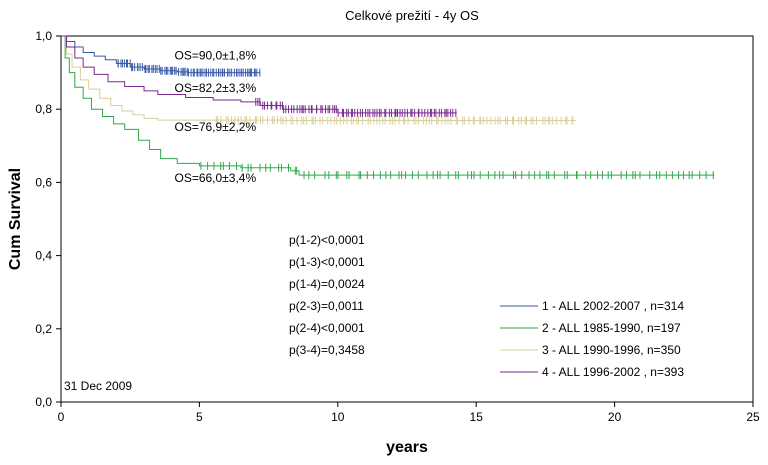  I want to click on legend-label: 1 - ALL 2002-2007 , n=314, so click(613, 306).